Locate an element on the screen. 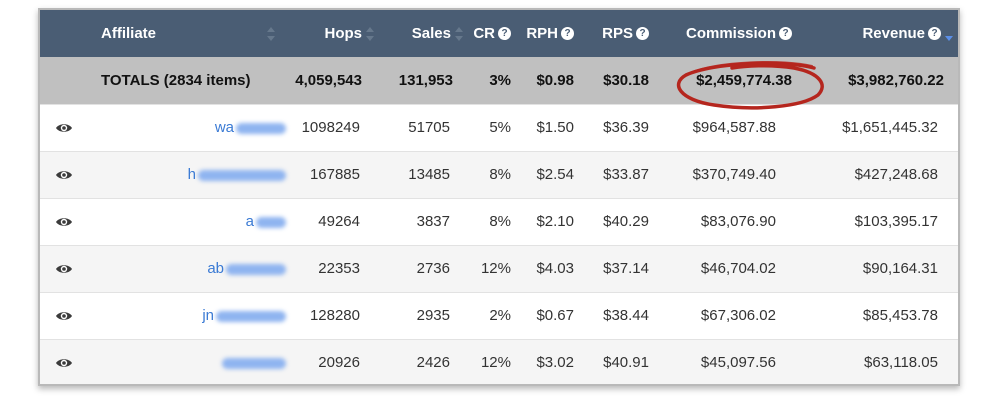 The height and width of the screenshot is (400, 1000). cr-cell: 5% is located at coordinates (500, 127).